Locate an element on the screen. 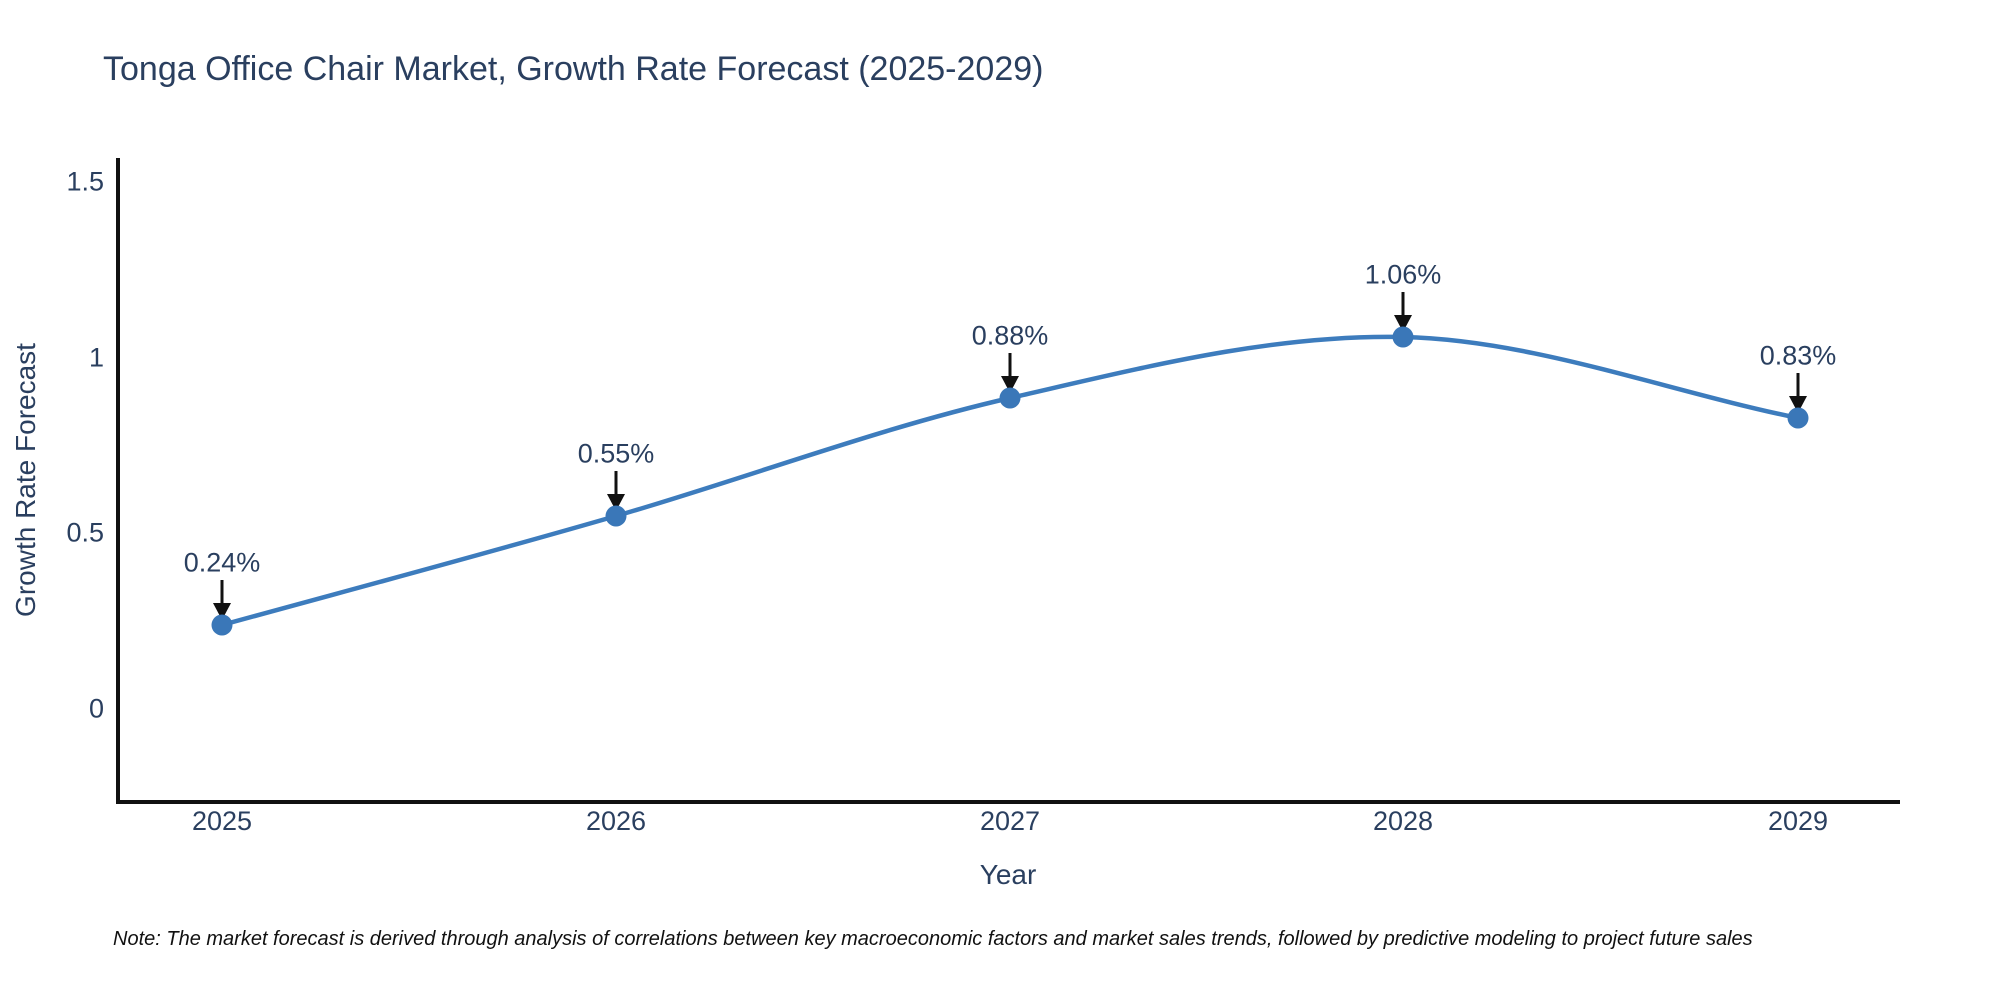  y-tick-label-1: 1 is located at coordinates (96, 357).